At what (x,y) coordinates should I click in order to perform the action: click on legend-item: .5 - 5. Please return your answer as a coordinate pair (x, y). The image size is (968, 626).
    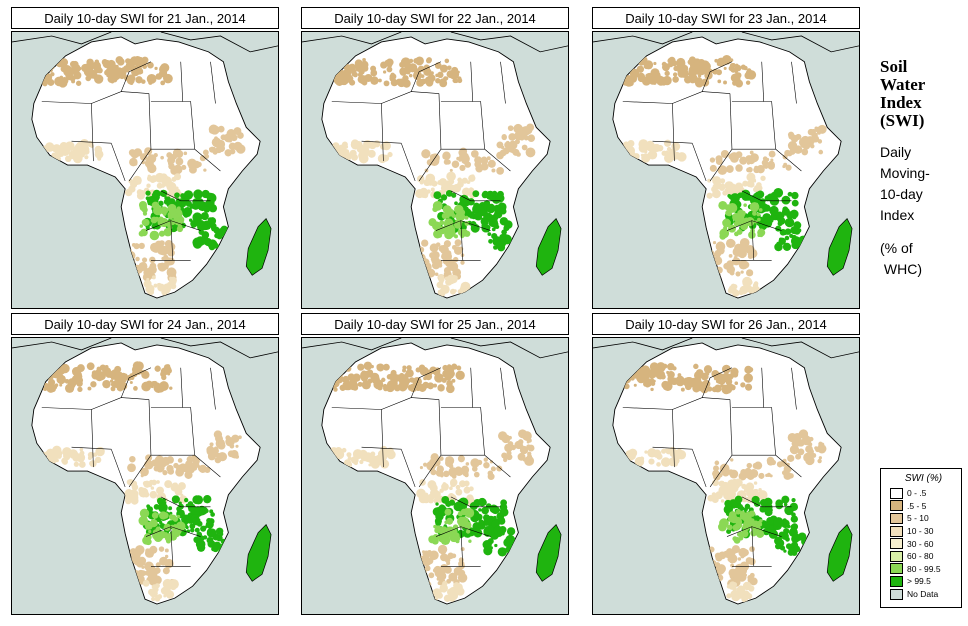
    Looking at the image, I should click on (923, 506).